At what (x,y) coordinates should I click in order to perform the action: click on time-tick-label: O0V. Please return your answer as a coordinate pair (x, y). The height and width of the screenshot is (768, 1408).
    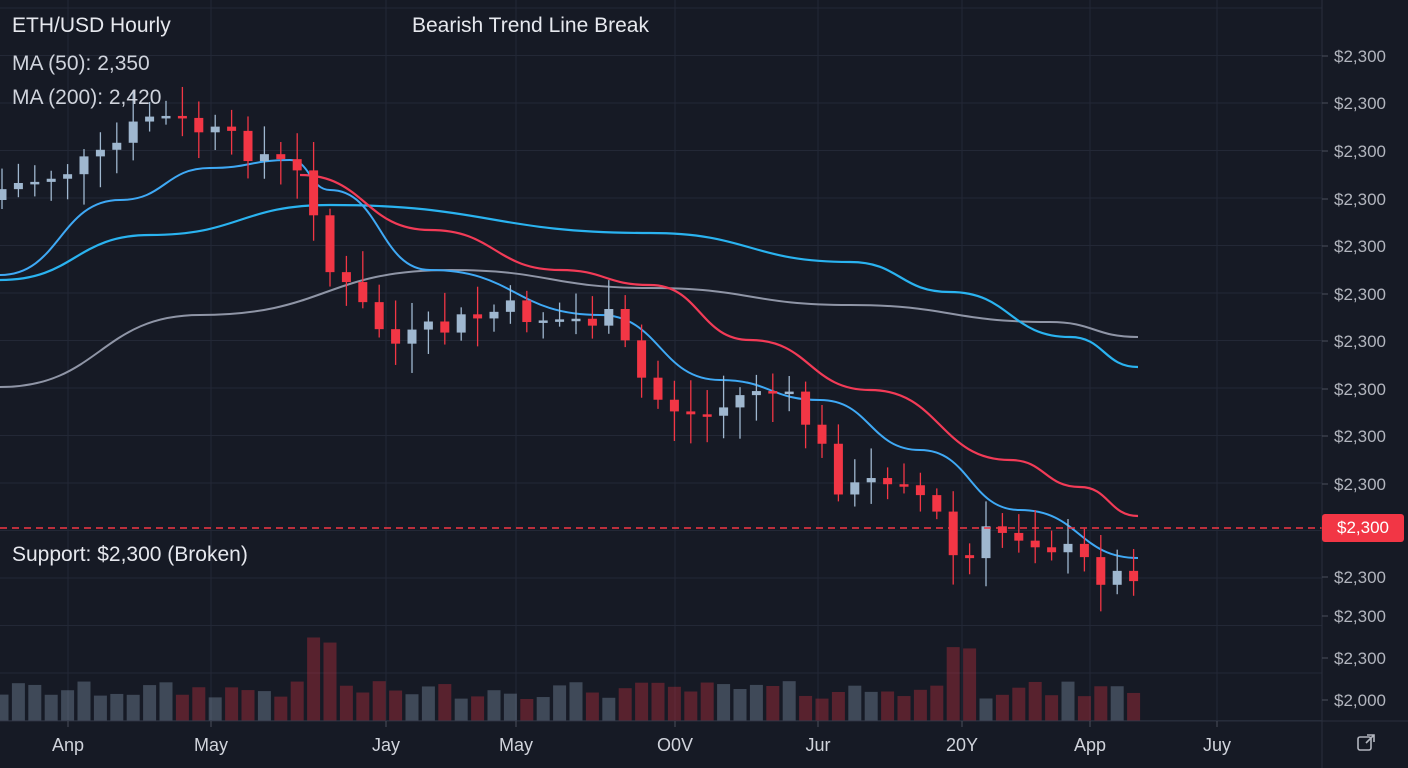
    Looking at the image, I should click on (675, 745).